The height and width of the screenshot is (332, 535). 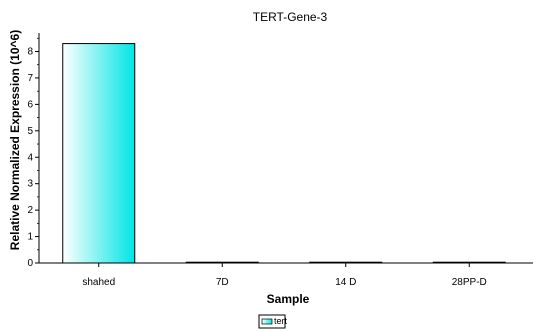 I want to click on chart-title: TERT-Gene-3, so click(x=290, y=17).